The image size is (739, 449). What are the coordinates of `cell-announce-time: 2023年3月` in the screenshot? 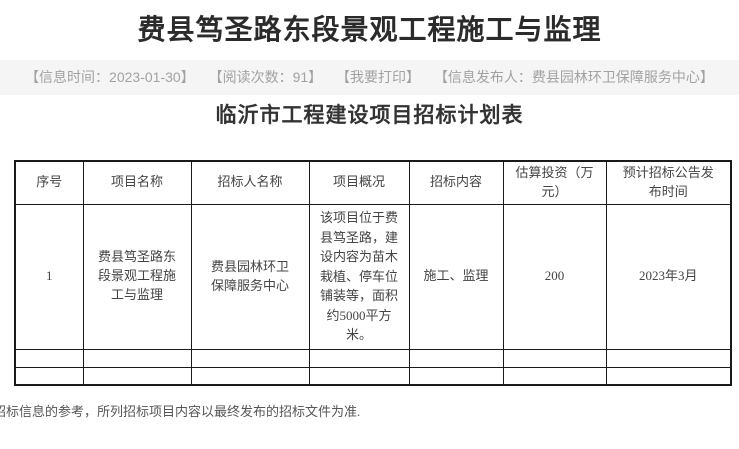 It's located at (668, 276).